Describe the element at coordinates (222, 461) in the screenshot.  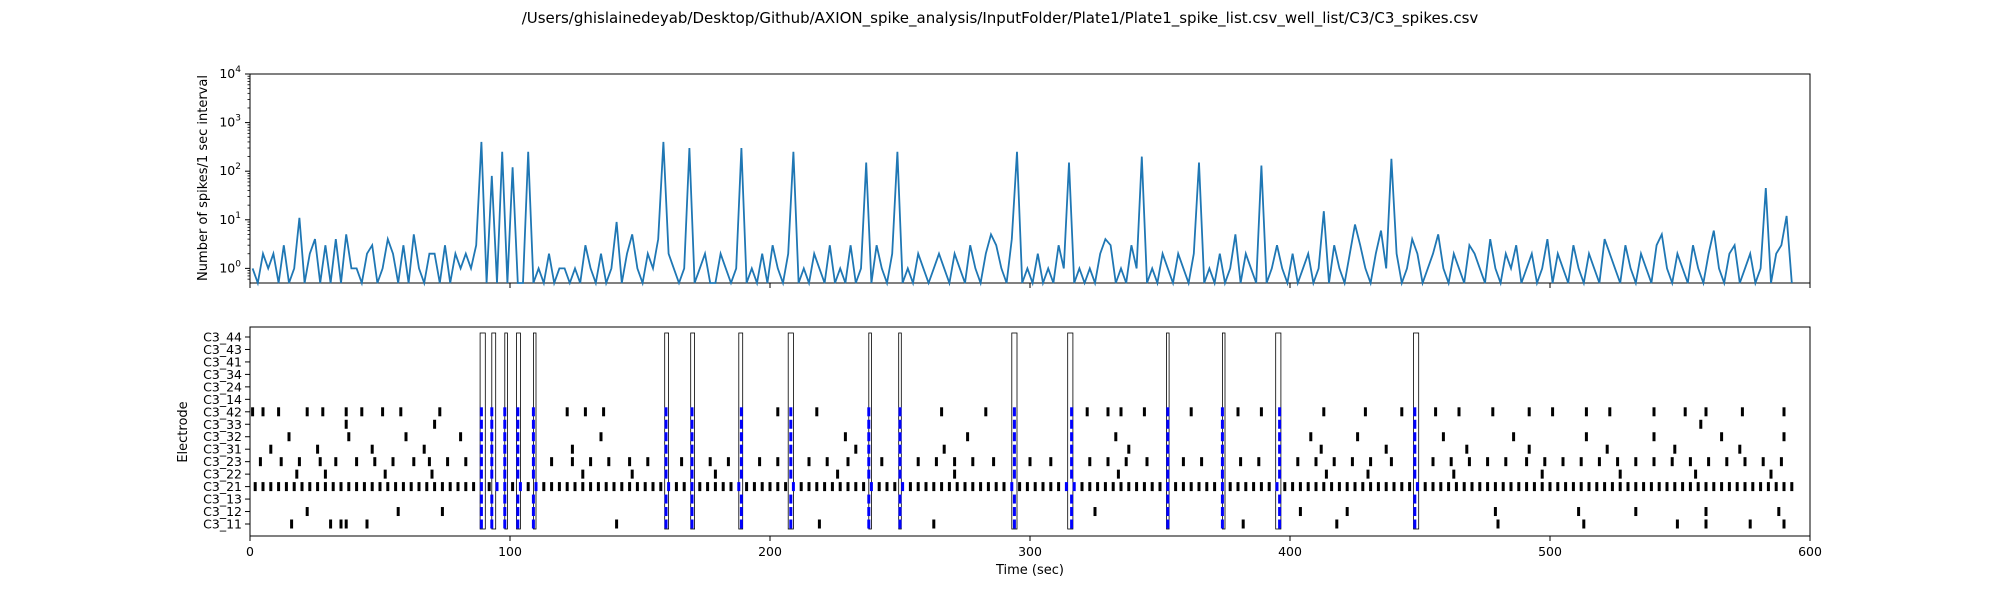
I see `electrode-label: C3_23` at that location.